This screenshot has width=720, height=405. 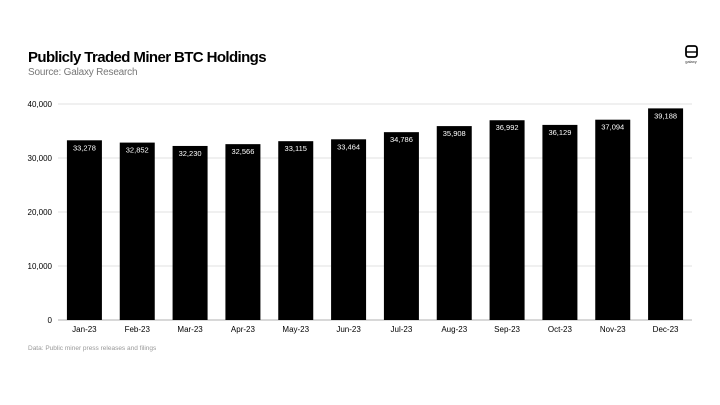 What do you see at coordinates (559, 132) in the screenshot?
I see `bar-value-label: 36,129` at bounding box center [559, 132].